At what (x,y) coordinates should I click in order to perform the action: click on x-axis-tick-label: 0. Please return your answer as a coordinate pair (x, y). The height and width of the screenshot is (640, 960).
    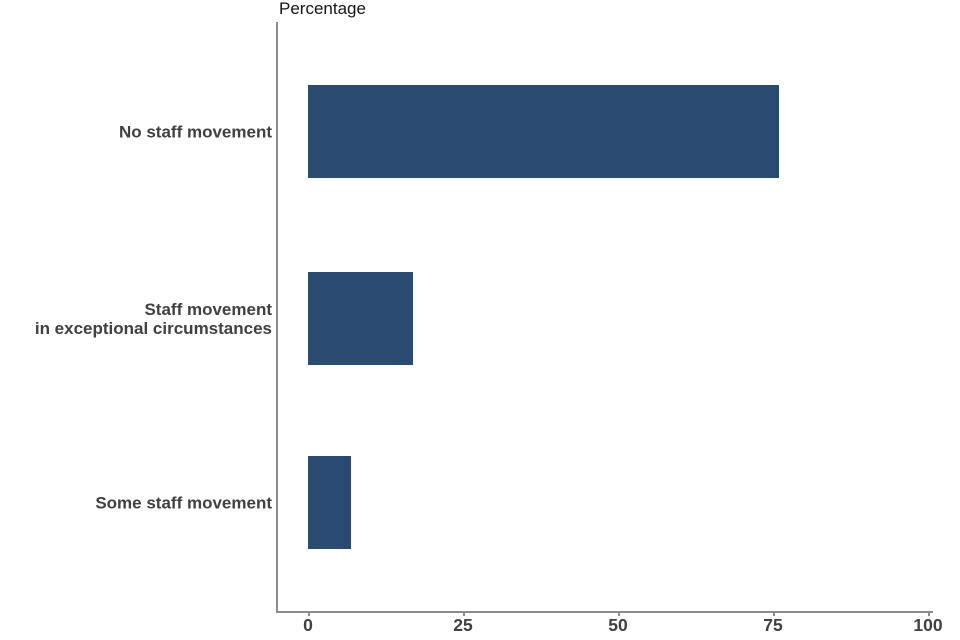
    Looking at the image, I should click on (308, 625).